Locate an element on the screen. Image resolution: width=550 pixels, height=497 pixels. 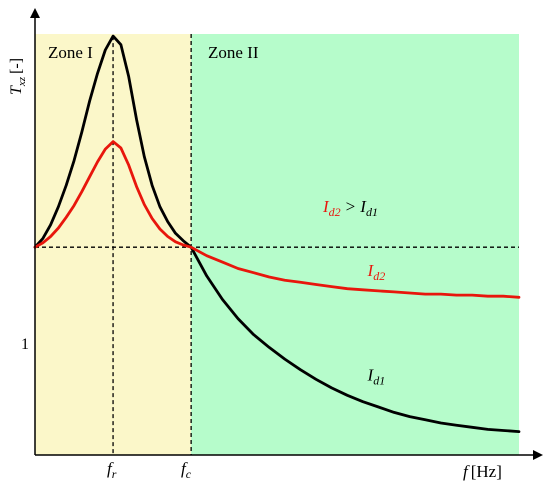
annotation-left-symbol: I is located at coordinates (326, 206).